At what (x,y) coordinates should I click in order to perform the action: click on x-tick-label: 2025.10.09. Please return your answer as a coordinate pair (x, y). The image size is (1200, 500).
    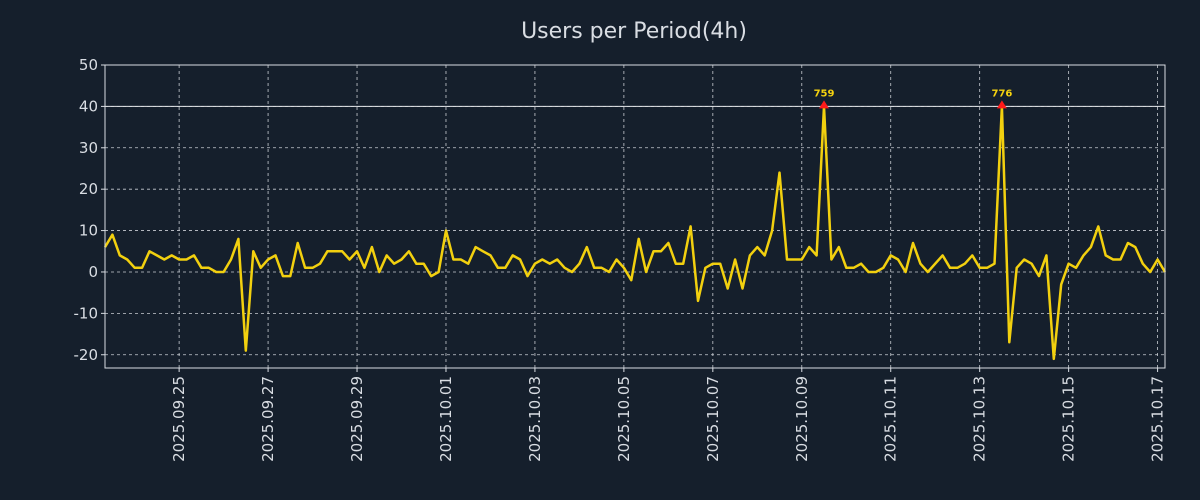
    Looking at the image, I should click on (802, 419).